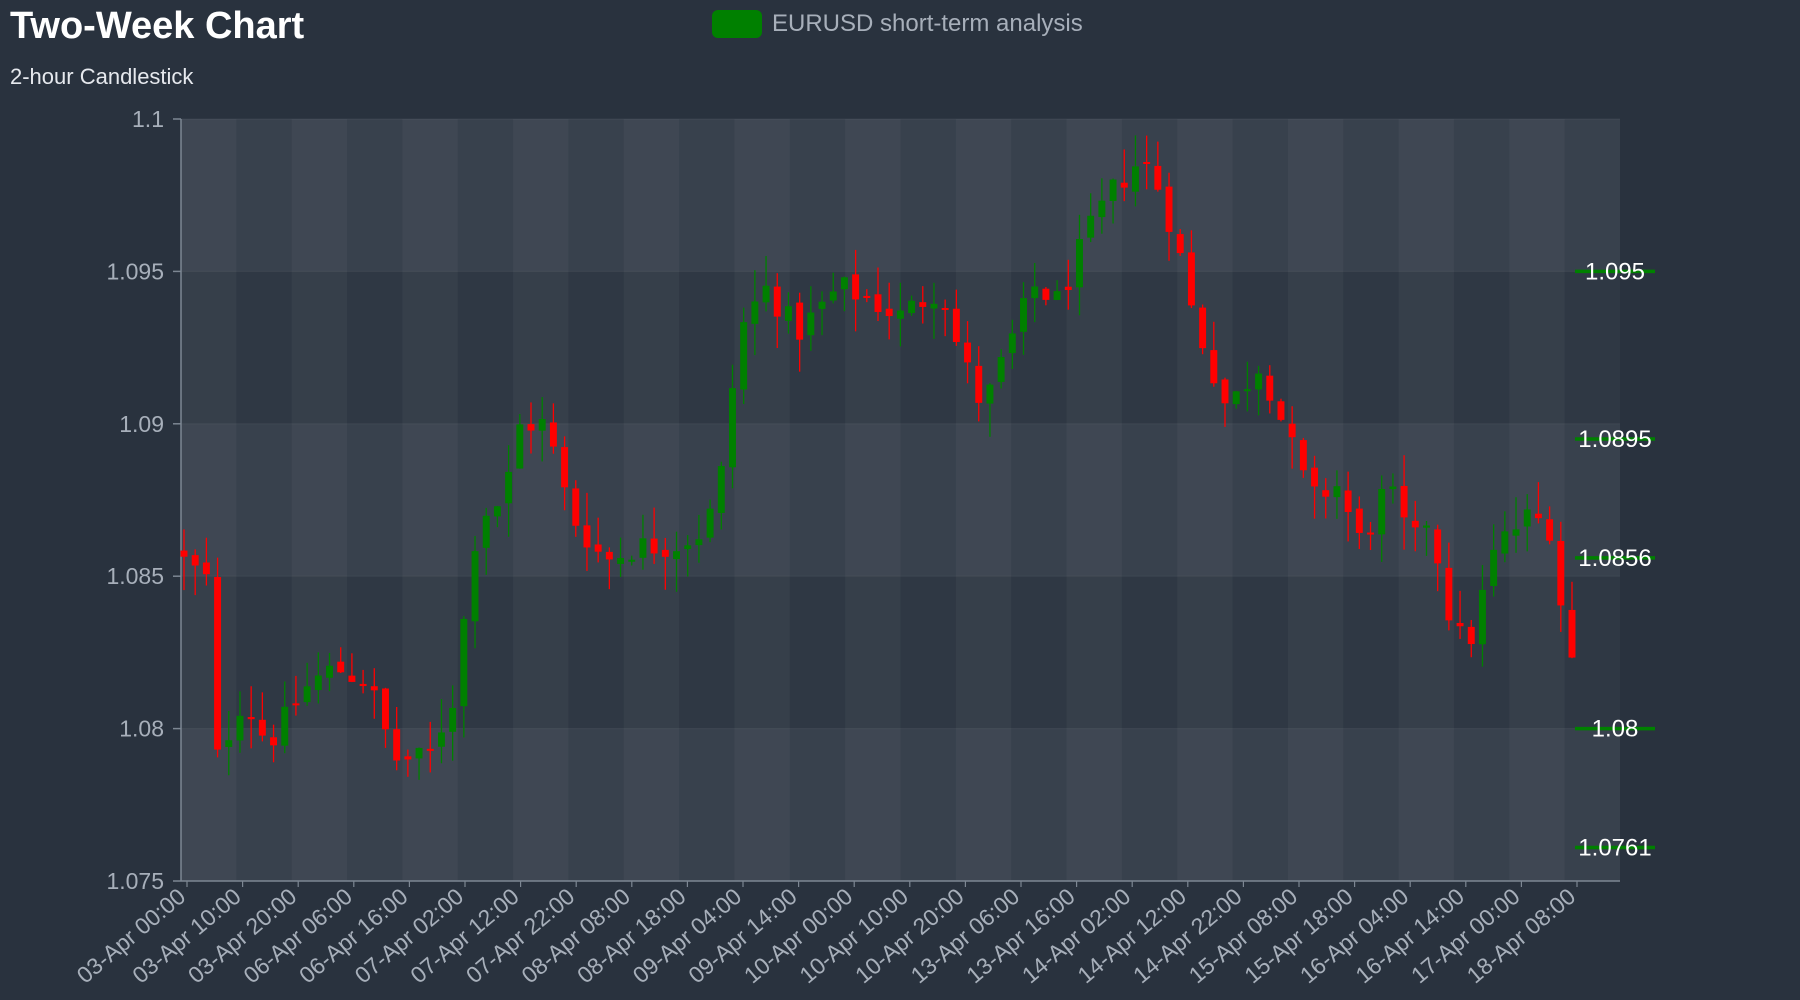 Image resolution: width=1800 pixels, height=1000 pixels. Describe the element at coordinates (897, 24) in the screenshot. I see `legend: EURUSD short-term analysis` at that location.